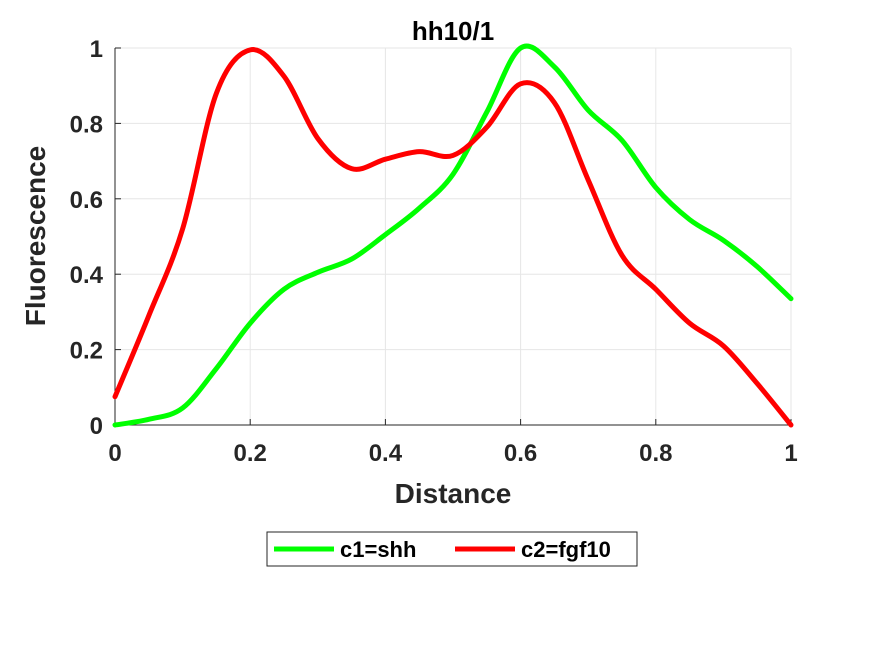 Image resolution: width=875 pixels, height=656 pixels. What do you see at coordinates (250, 453) in the screenshot?
I see `x-tick-label: 0.2` at bounding box center [250, 453].